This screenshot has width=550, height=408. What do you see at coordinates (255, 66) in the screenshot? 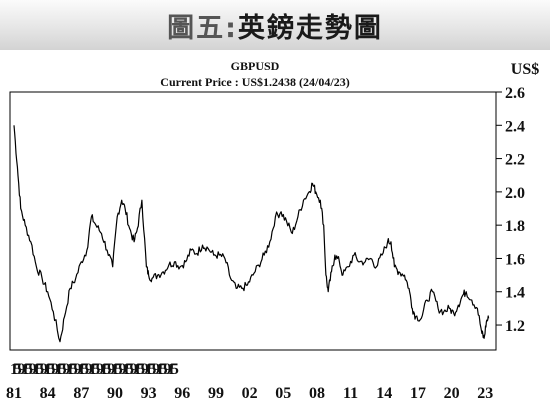
I see `chart-title: GBPUSD` at bounding box center [255, 66].